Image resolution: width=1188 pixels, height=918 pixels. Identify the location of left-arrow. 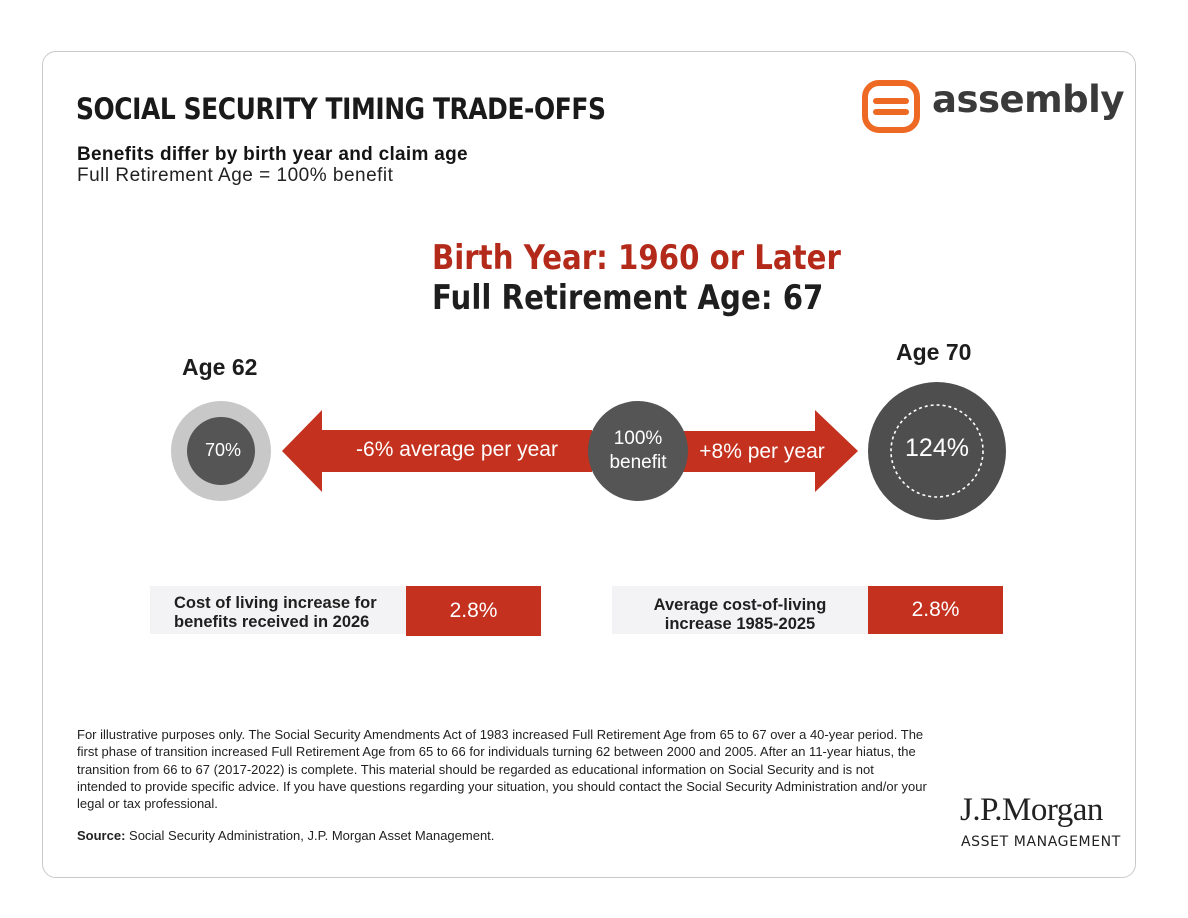
(437, 451).